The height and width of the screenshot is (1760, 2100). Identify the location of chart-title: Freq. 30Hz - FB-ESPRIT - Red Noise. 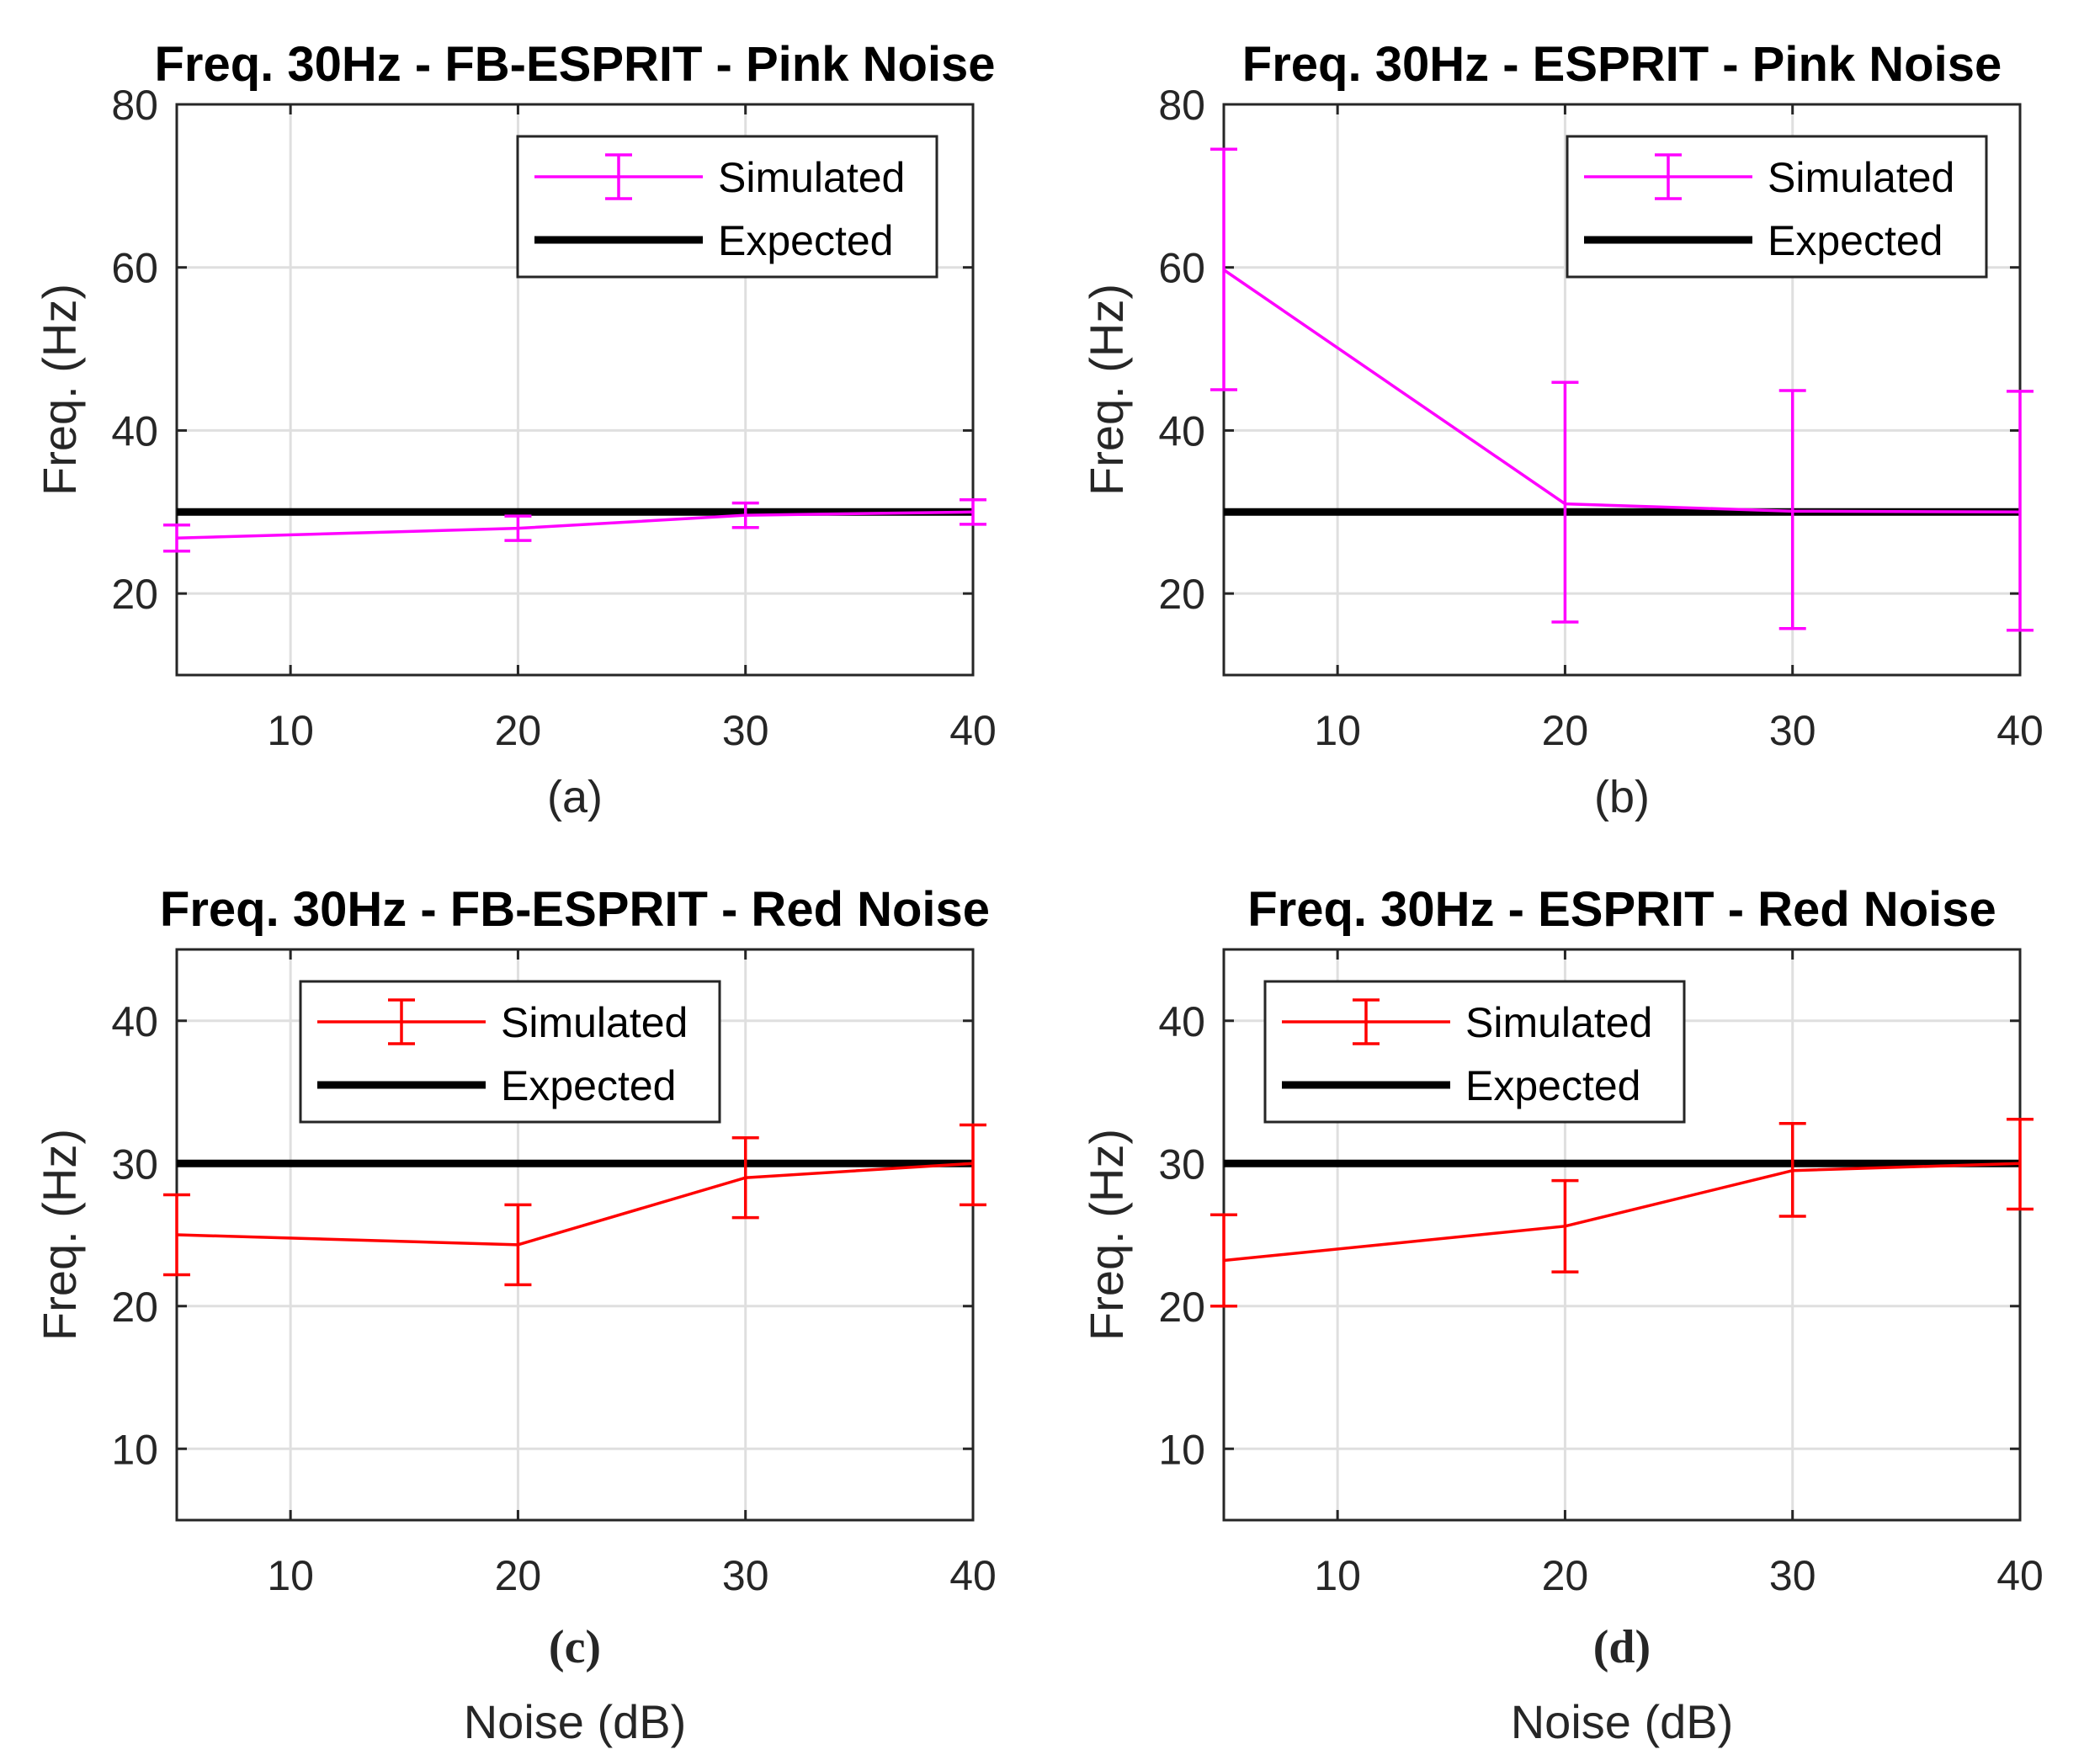
(575, 909).